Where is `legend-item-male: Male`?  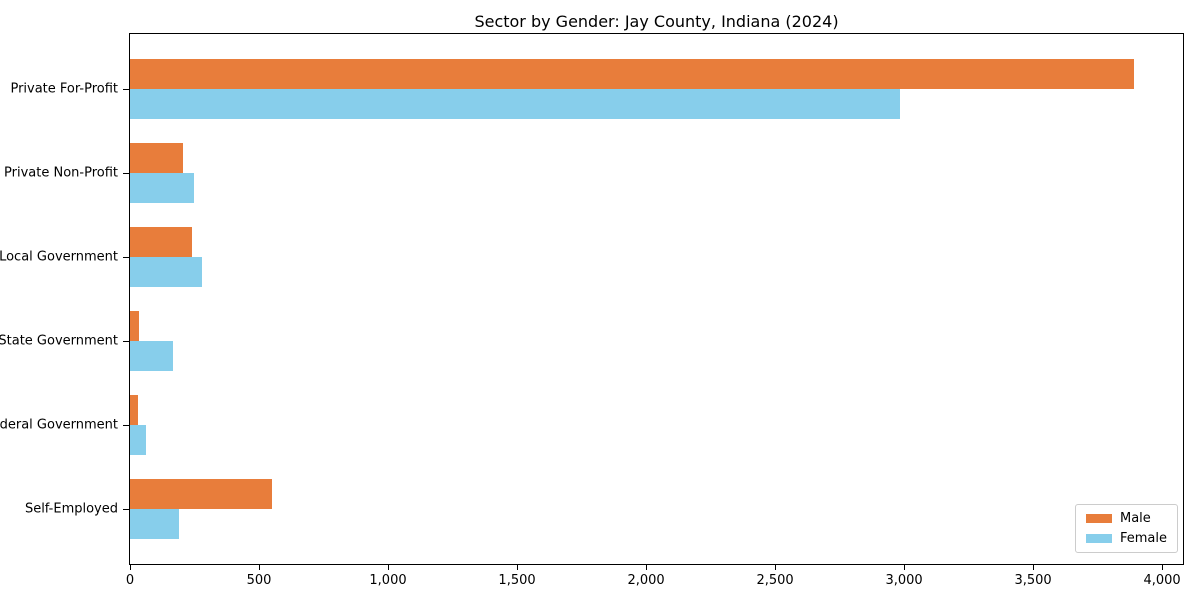 legend-item-male: Male is located at coordinates (1126, 518).